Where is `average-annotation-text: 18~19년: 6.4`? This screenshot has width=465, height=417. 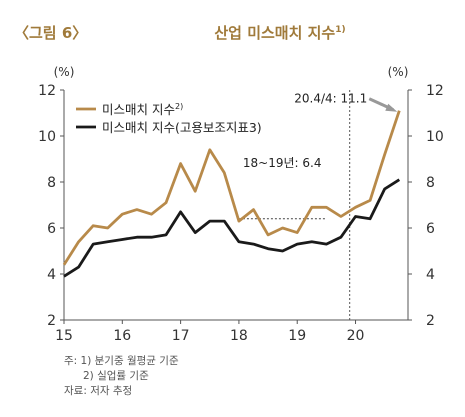
average-annotation-text: 18~19년: 6.4 is located at coordinates (282, 163).